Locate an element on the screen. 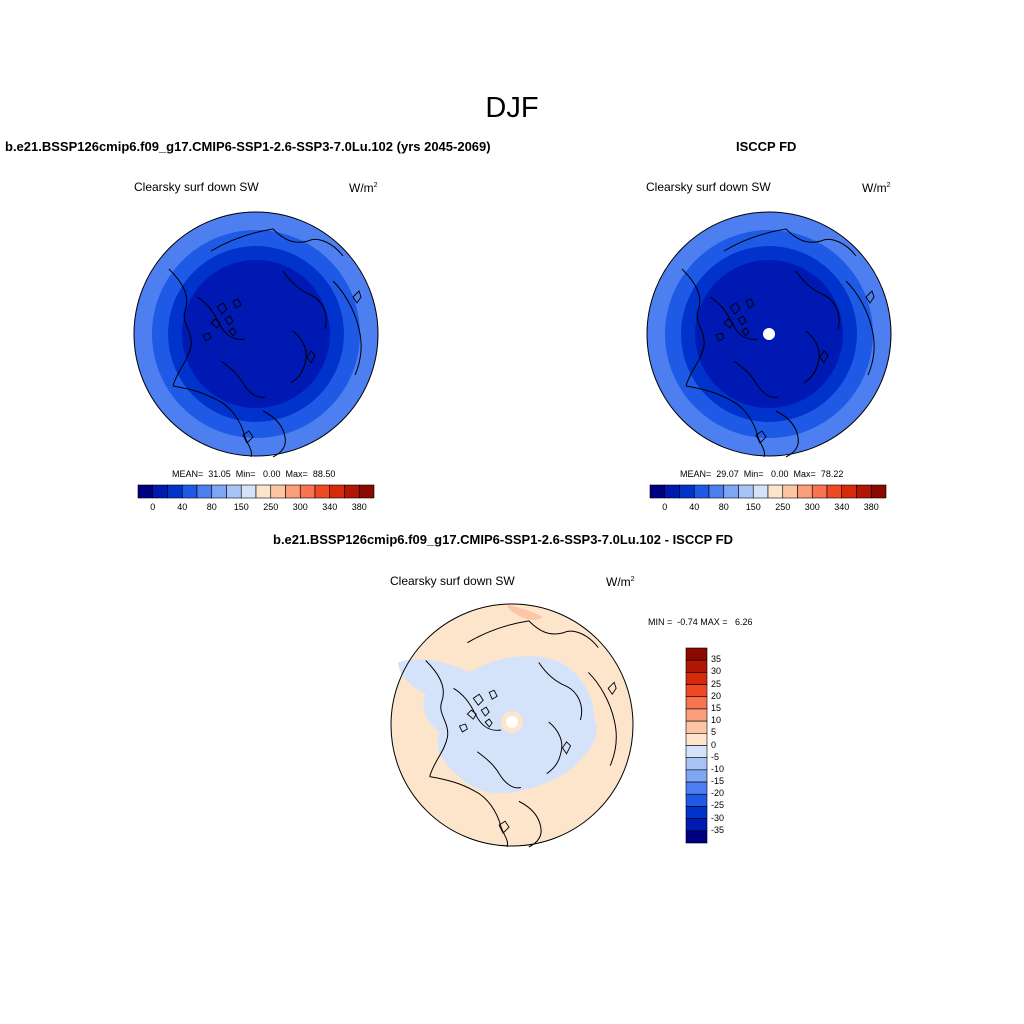 Image resolution: width=1024 pixels, height=1024 pixels. colorbar-tick-label: -30 is located at coordinates (718, 817).